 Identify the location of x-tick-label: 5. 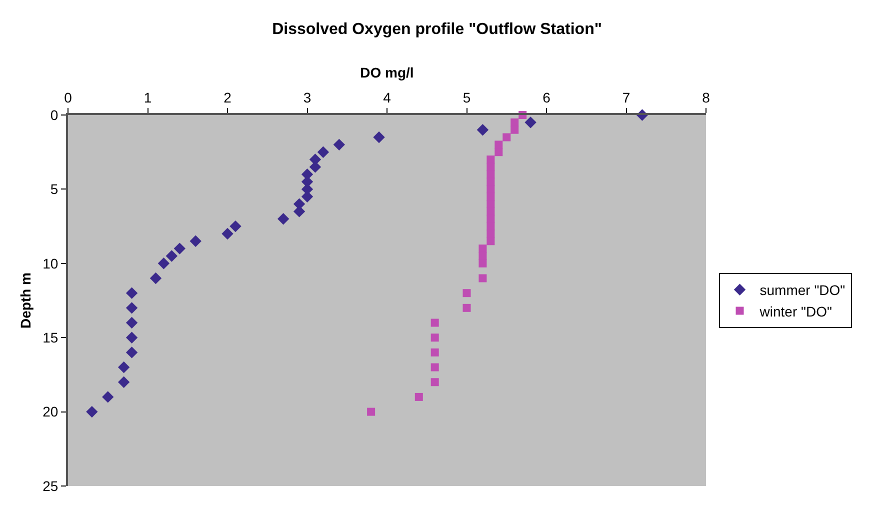
(466, 97).